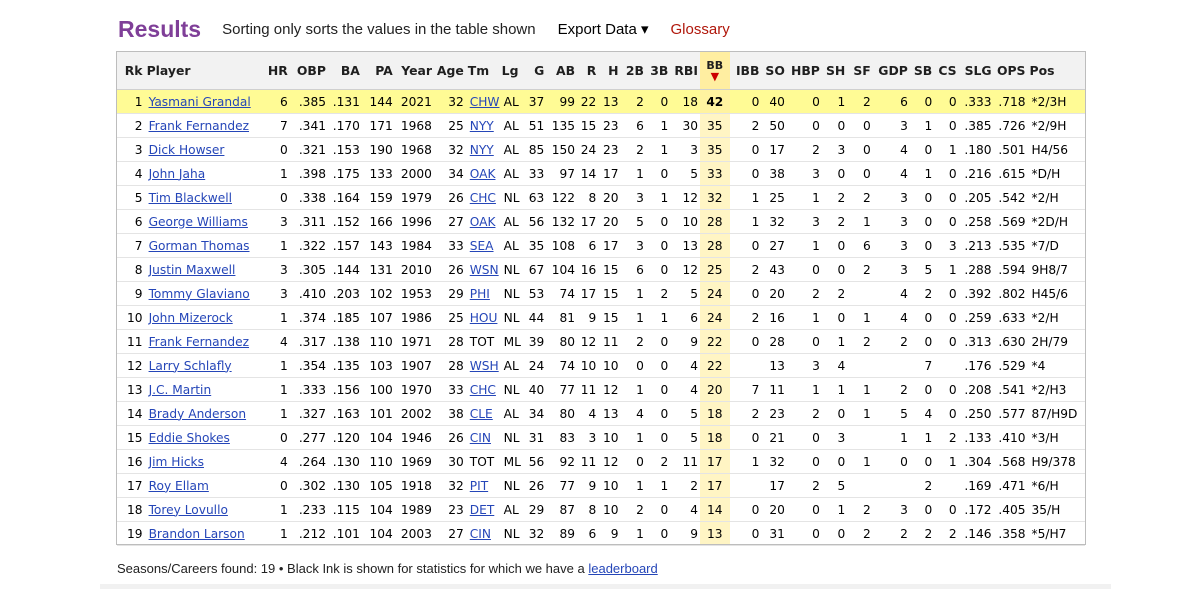 The width and height of the screenshot is (1200, 589). What do you see at coordinates (484, 101) in the screenshot?
I see `team-link: CHW` at bounding box center [484, 101].